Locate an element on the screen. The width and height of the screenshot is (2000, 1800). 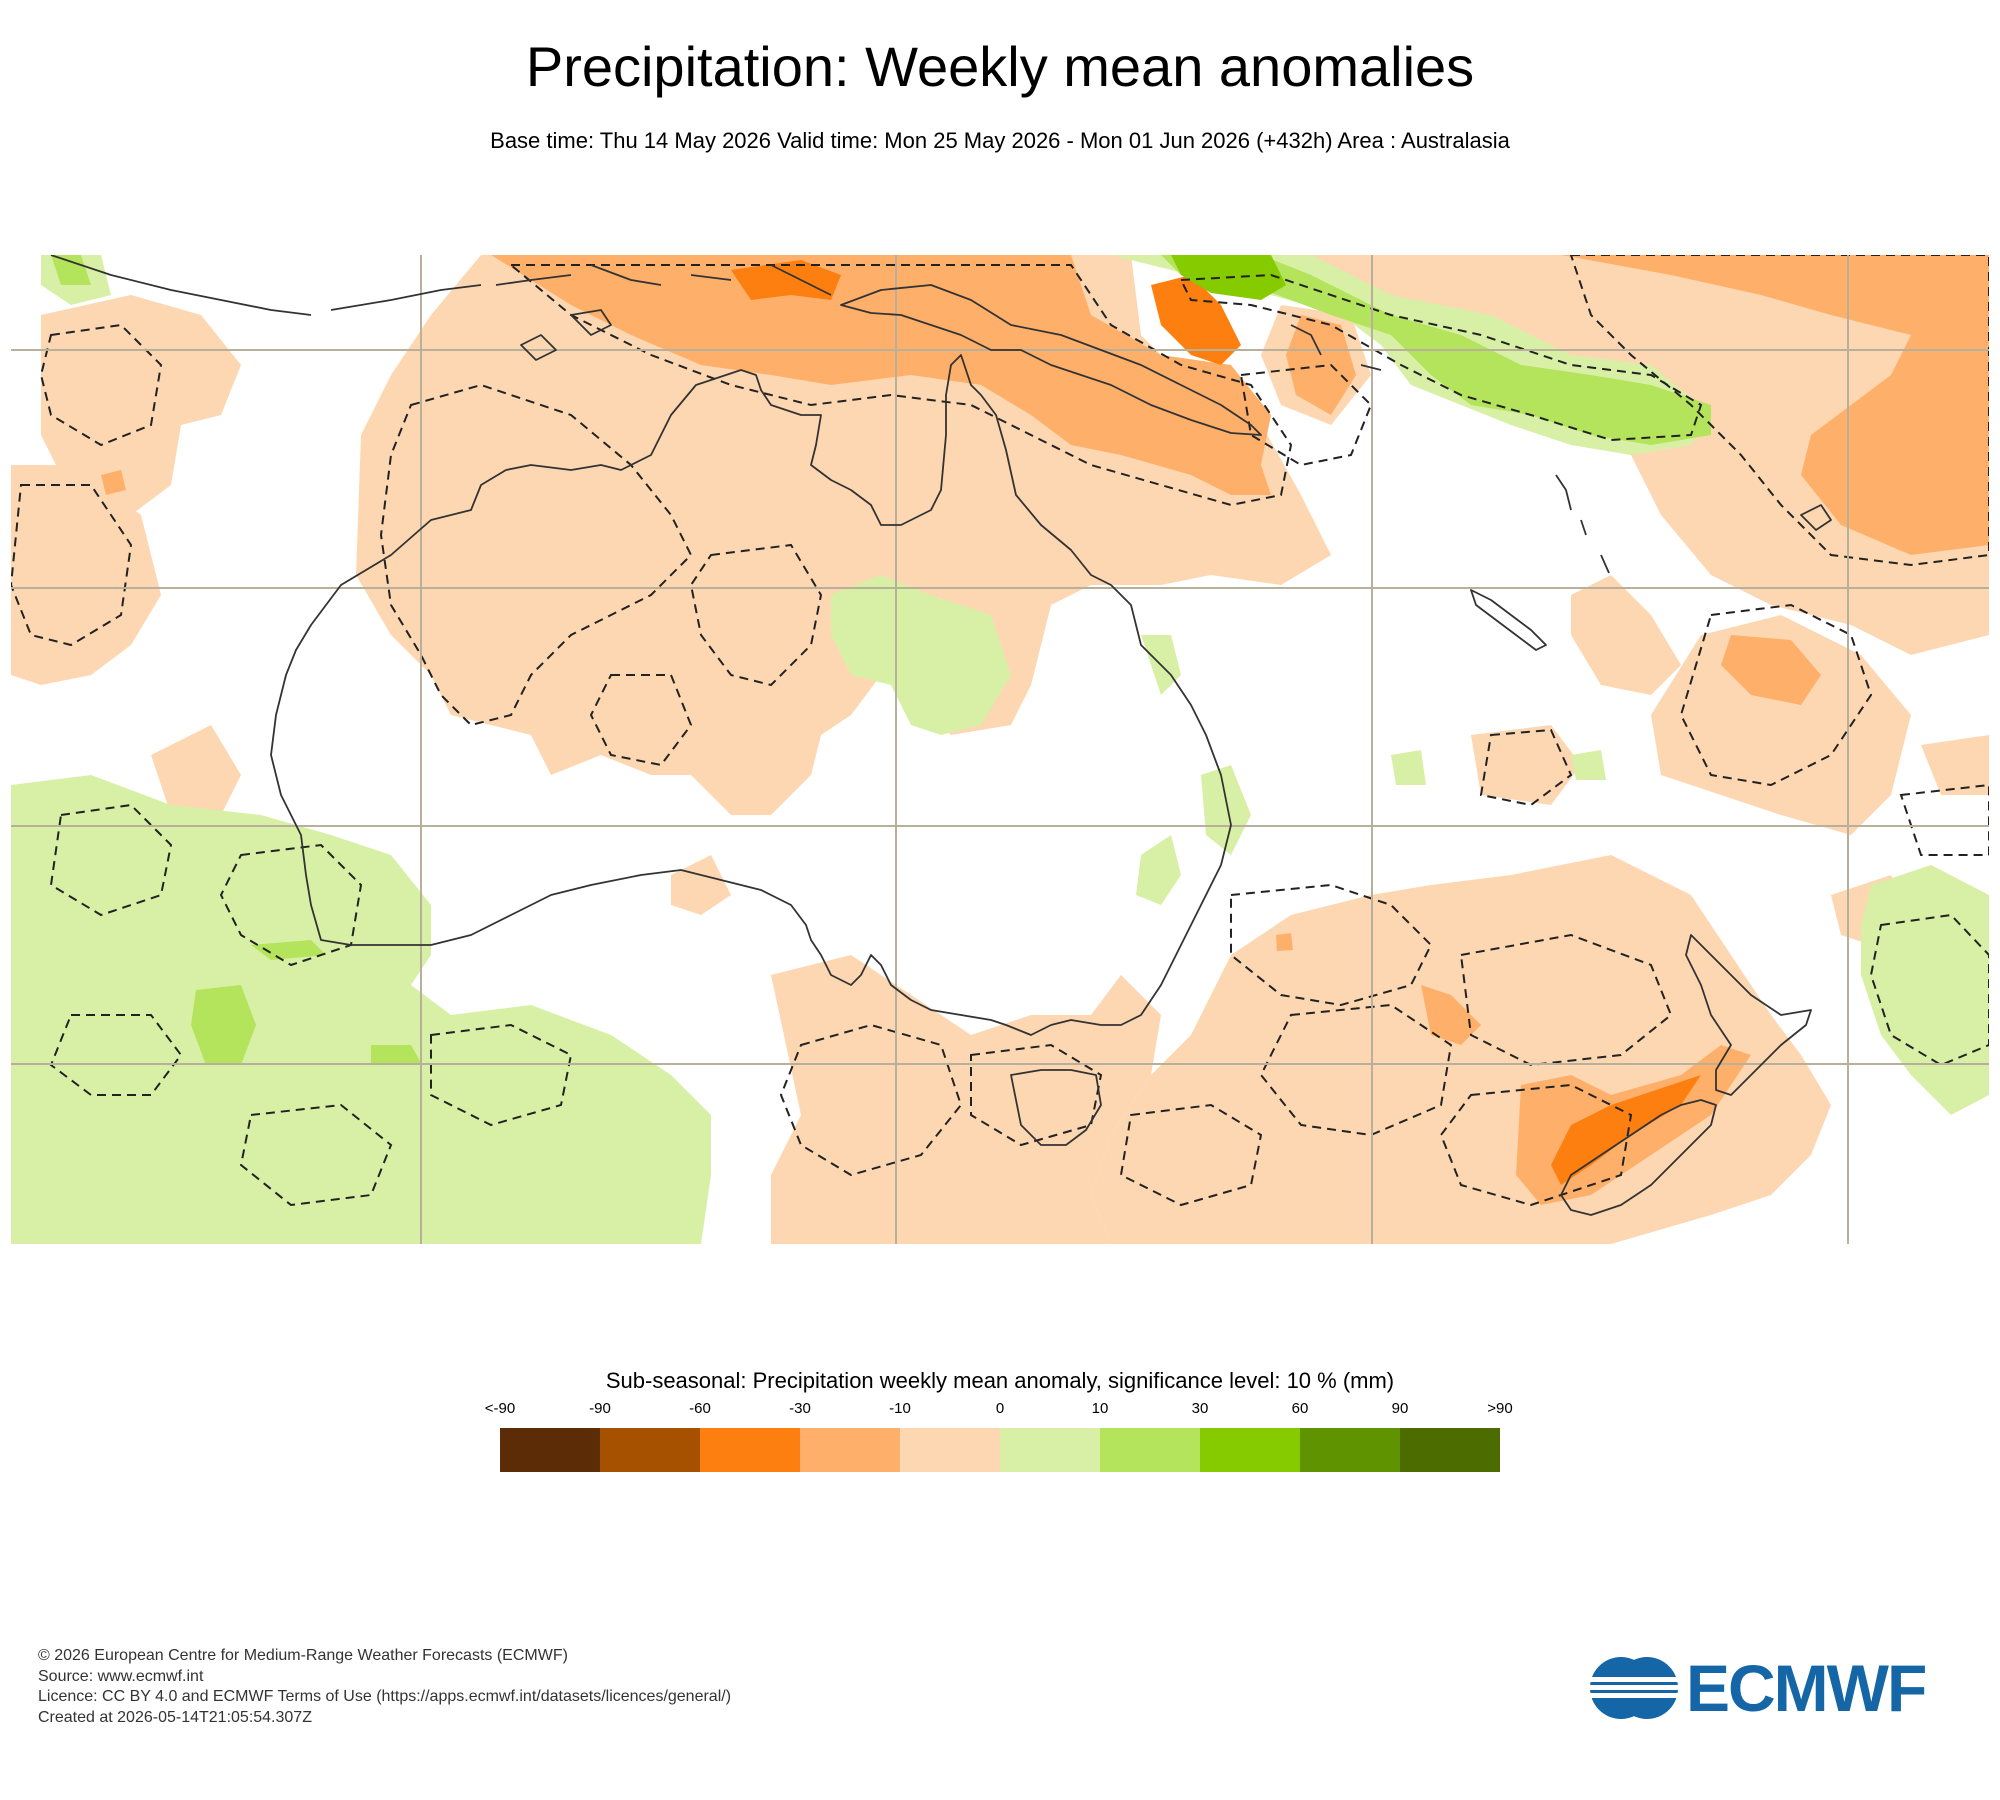
legend-tick: <-90 is located at coordinates (500, 1408).